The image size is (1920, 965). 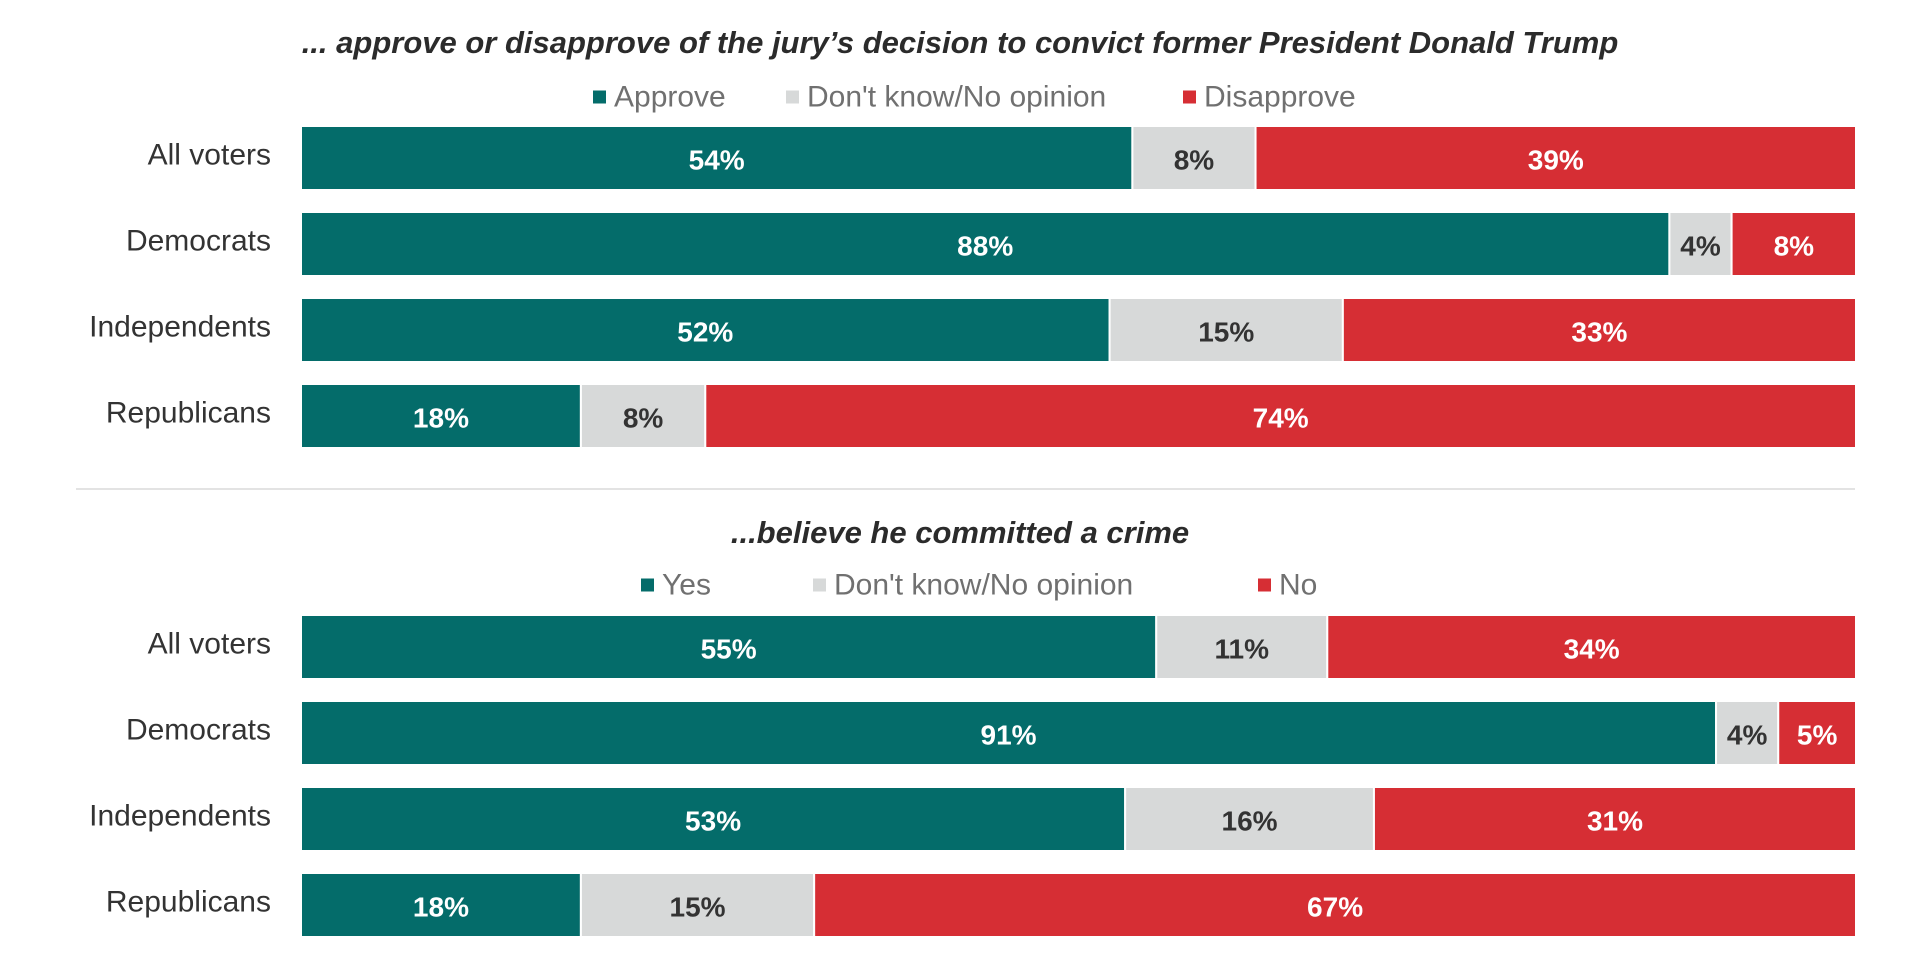 What do you see at coordinates (705, 332) in the screenshot?
I see `data-label: 52%` at bounding box center [705, 332].